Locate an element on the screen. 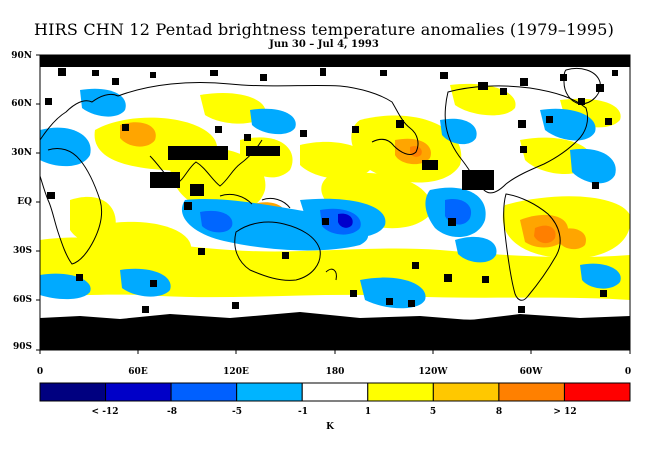 The width and height of the screenshot is (648, 468). lat-label-30n: 30N is located at coordinates (21, 153).